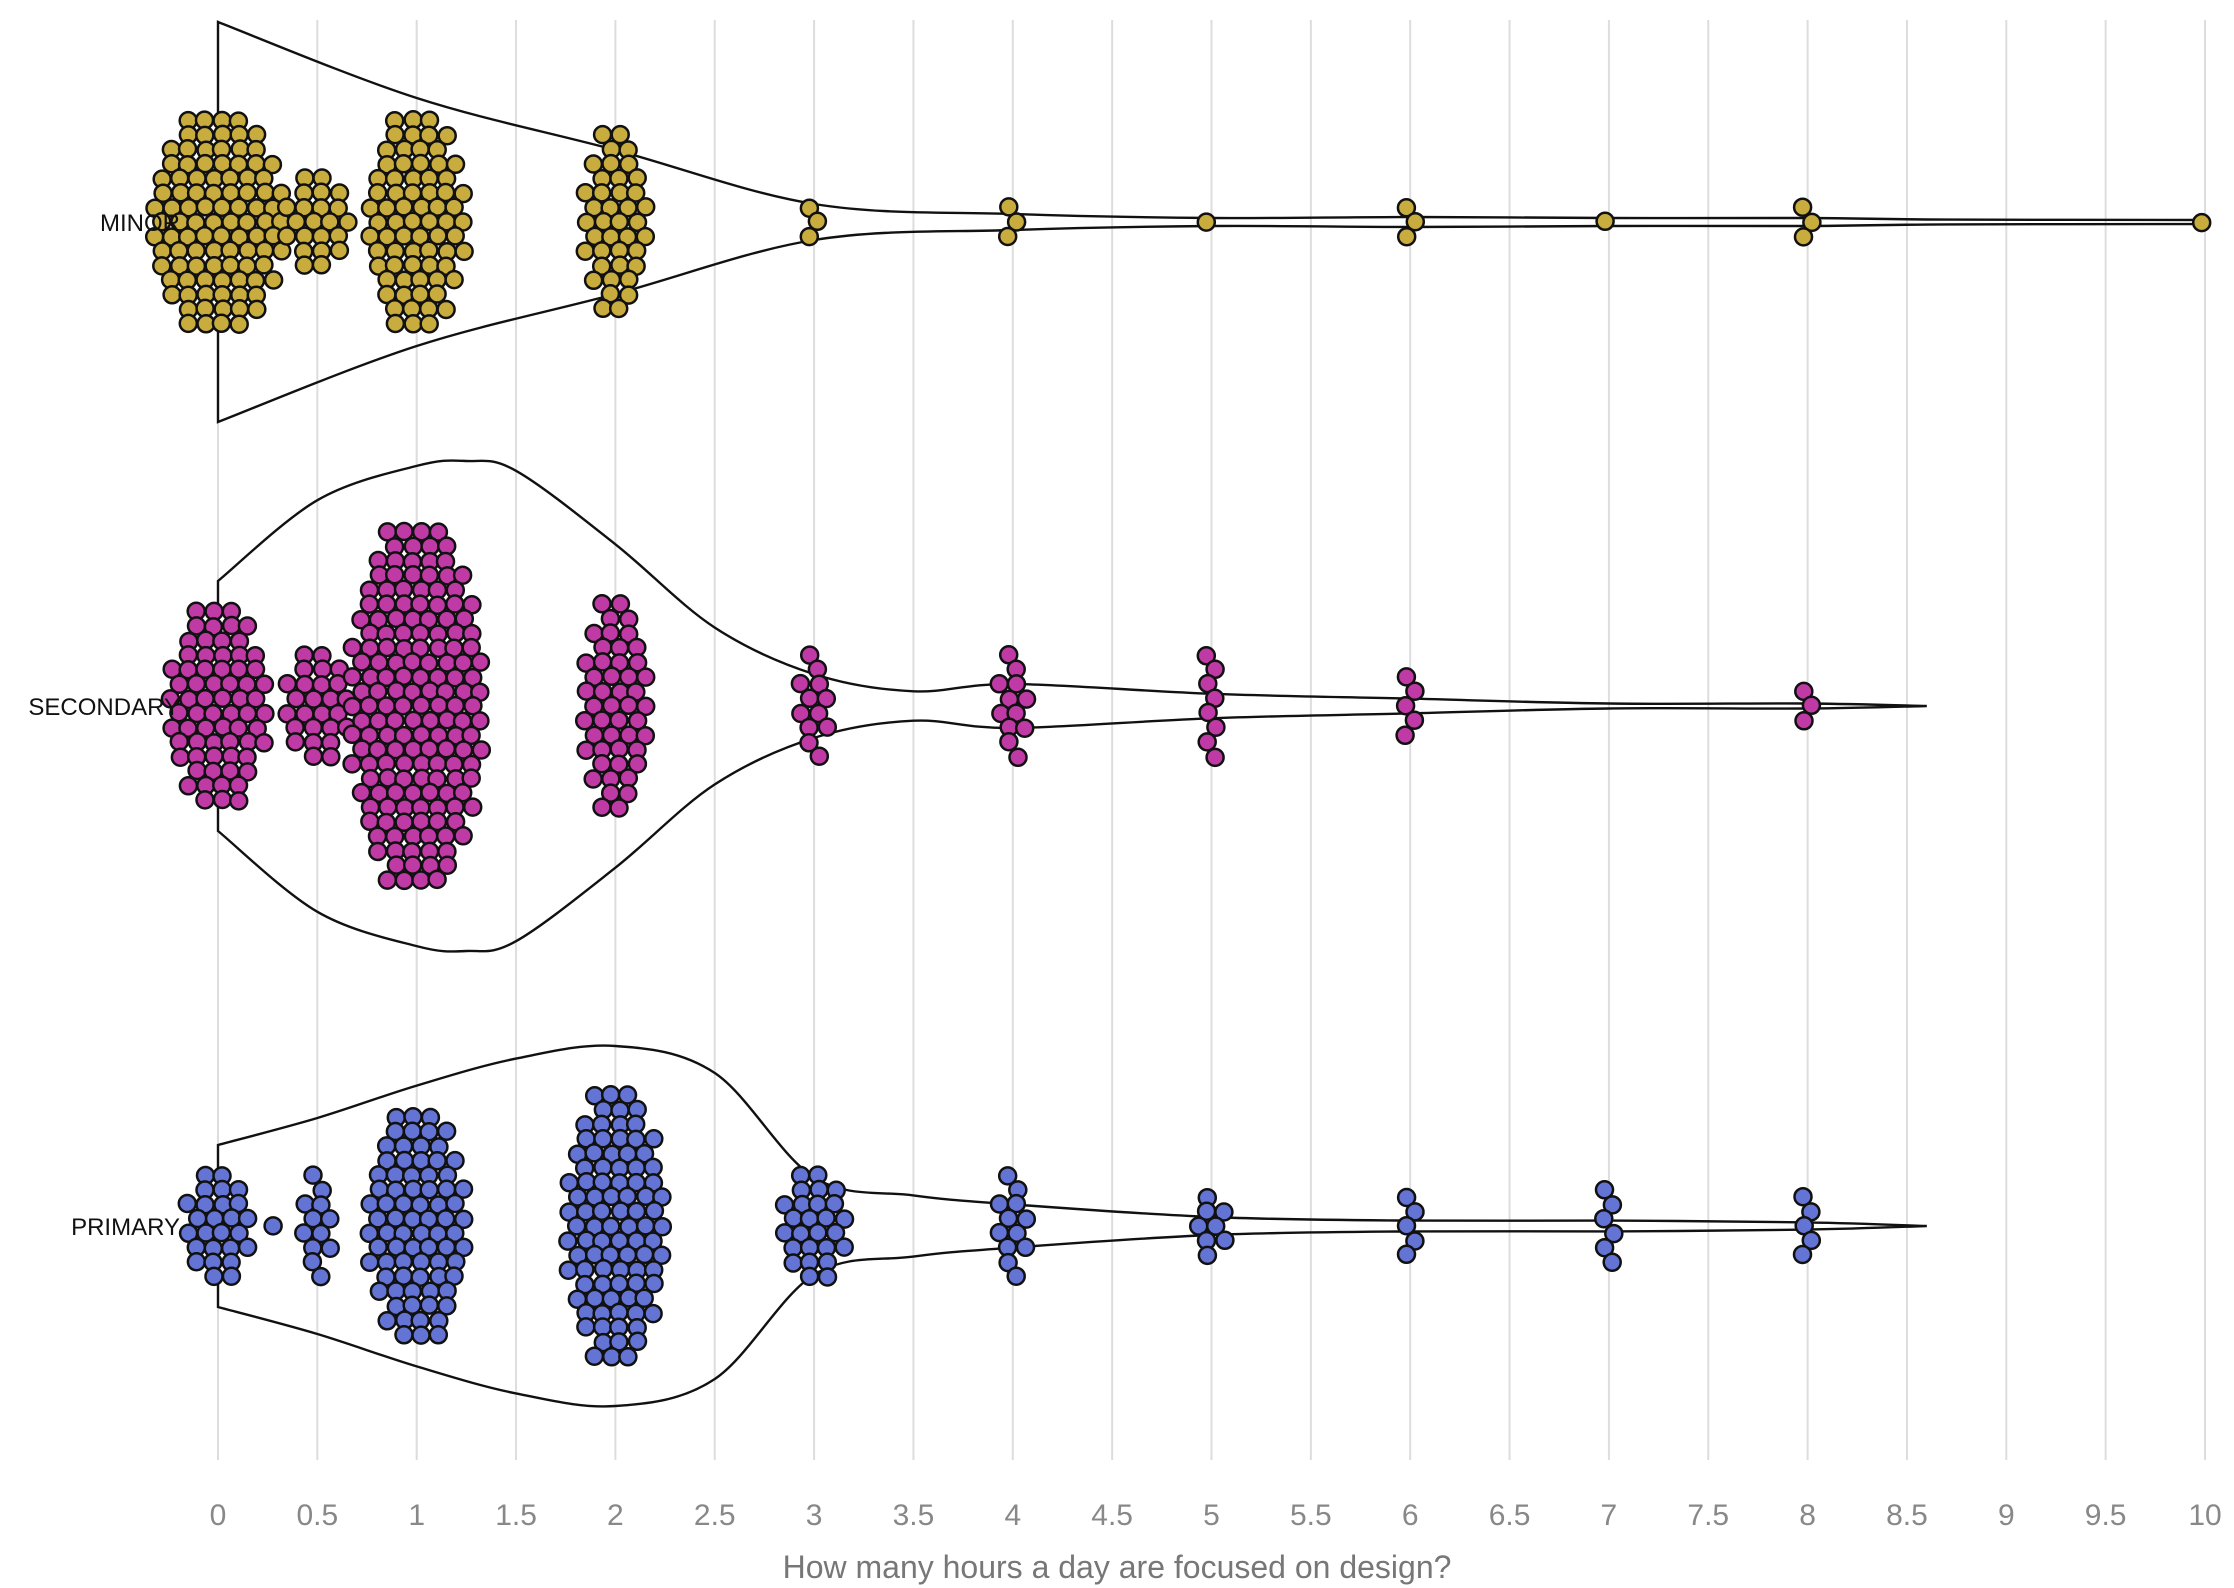 Image resolution: width=2234 pixels, height=1588 pixels. I want to click on x-tick-label: 0.5, so click(317, 1515).